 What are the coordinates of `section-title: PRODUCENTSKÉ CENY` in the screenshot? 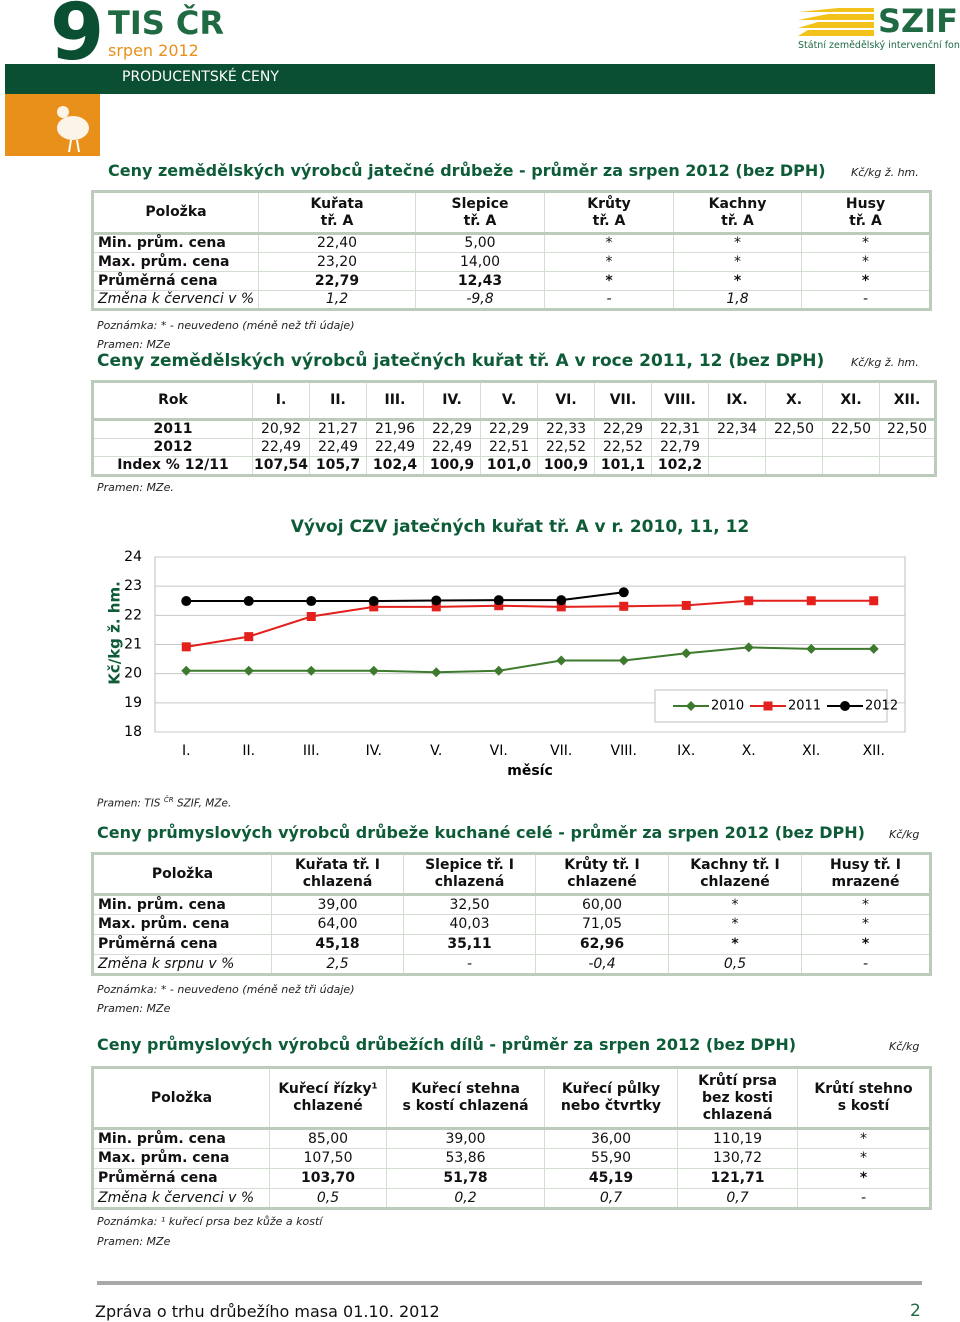 It's located at (200, 77).